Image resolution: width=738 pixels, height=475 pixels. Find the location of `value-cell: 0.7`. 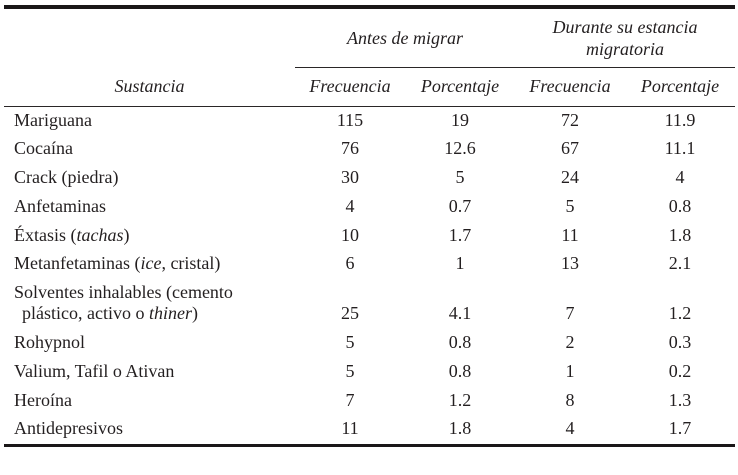

value-cell: 0.7 is located at coordinates (460, 205).